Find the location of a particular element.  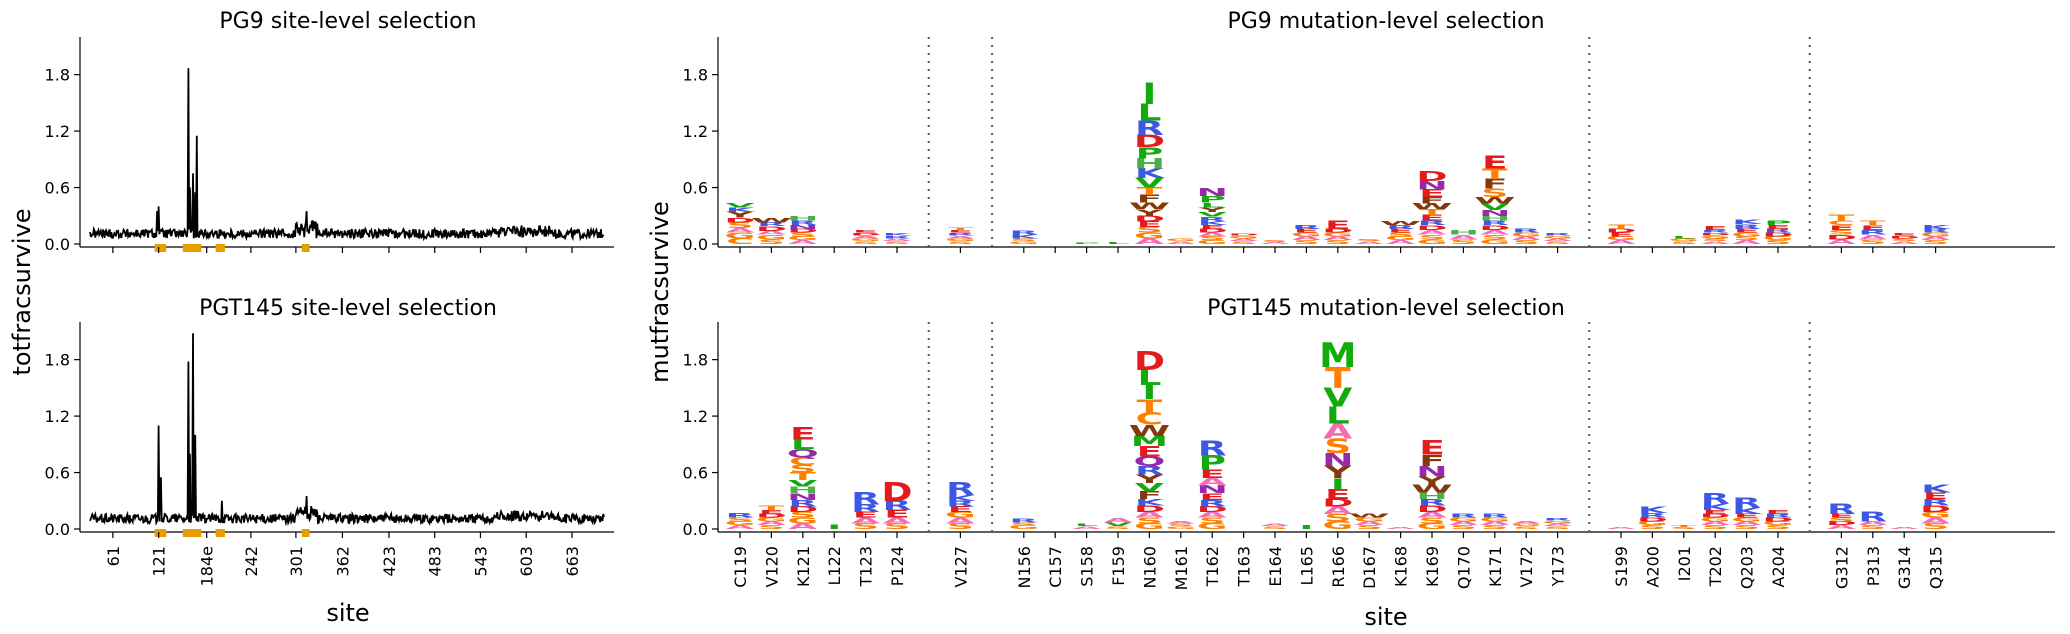

pgt145-site-ytick-label: 0.6 is located at coordinates (57, 473).